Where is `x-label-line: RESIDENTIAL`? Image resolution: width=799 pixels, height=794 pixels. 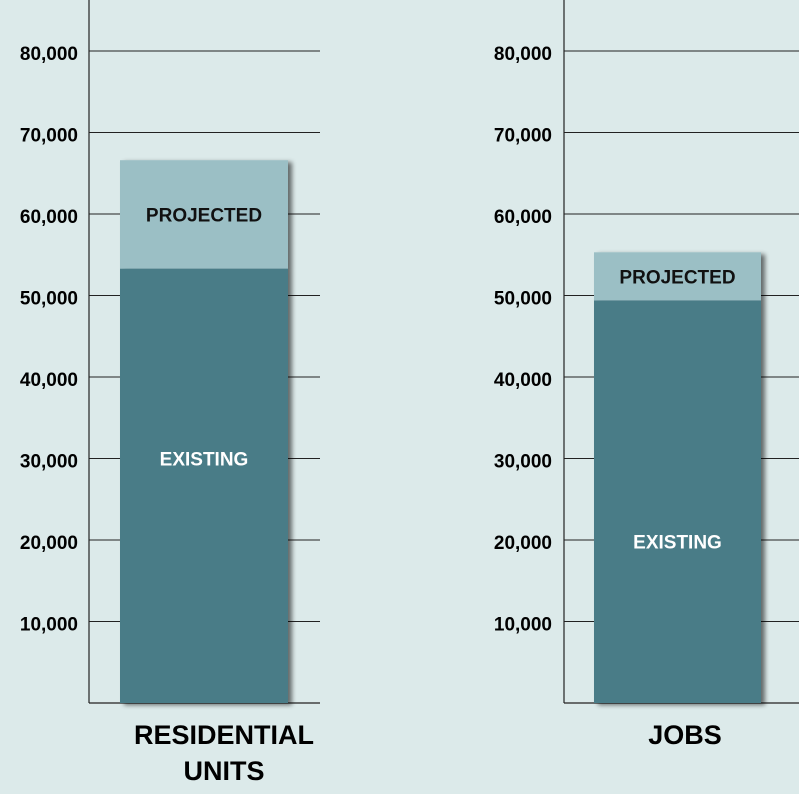
x-label-line: RESIDENTIAL is located at coordinates (223, 735).